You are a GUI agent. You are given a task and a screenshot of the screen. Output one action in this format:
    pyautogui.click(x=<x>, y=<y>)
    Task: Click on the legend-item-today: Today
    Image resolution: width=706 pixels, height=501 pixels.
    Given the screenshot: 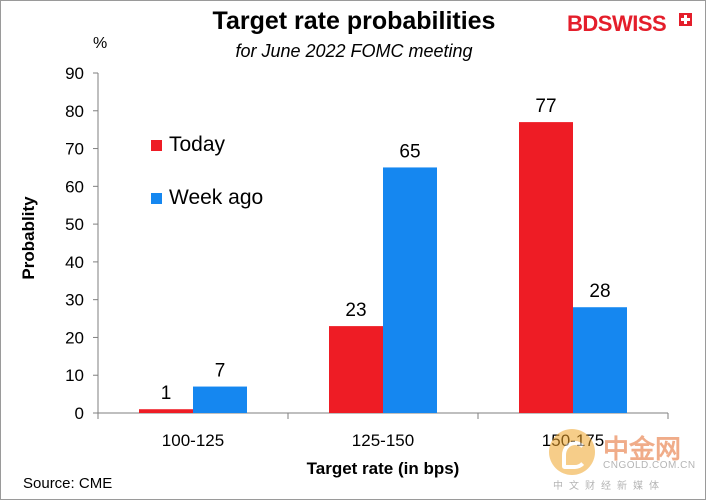 What is the action you would take?
    pyautogui.click(x=188, y=145)
    